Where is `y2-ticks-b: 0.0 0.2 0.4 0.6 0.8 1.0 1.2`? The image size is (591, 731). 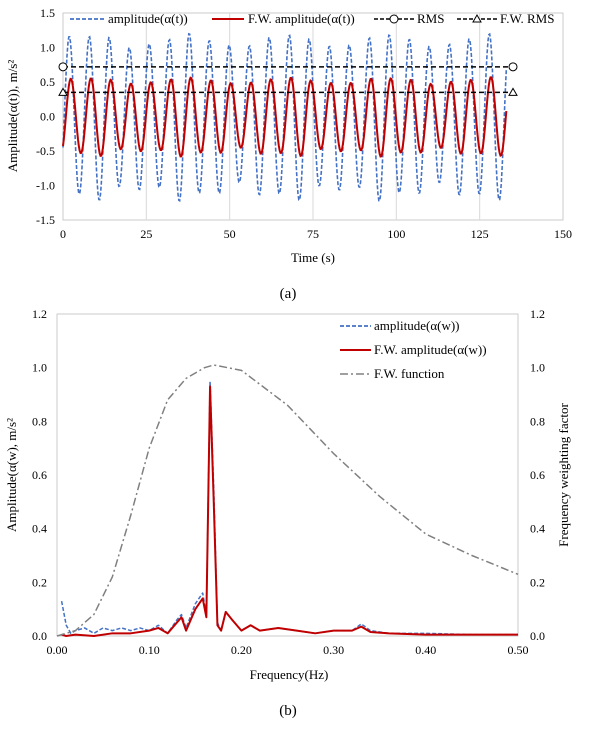
y2-ticks-b: 0.0 0.2 0.4 0.6 0.8 1.0 1.2 is located at coordinates (537, 475).